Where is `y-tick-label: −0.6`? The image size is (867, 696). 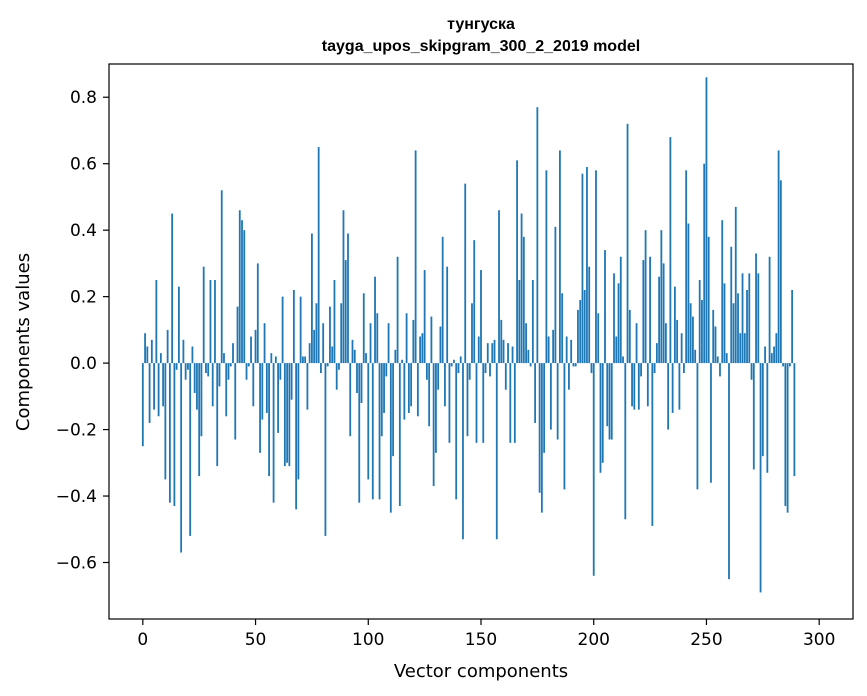
y-tick-label: −0.6 is located at coordinates (76, 564).